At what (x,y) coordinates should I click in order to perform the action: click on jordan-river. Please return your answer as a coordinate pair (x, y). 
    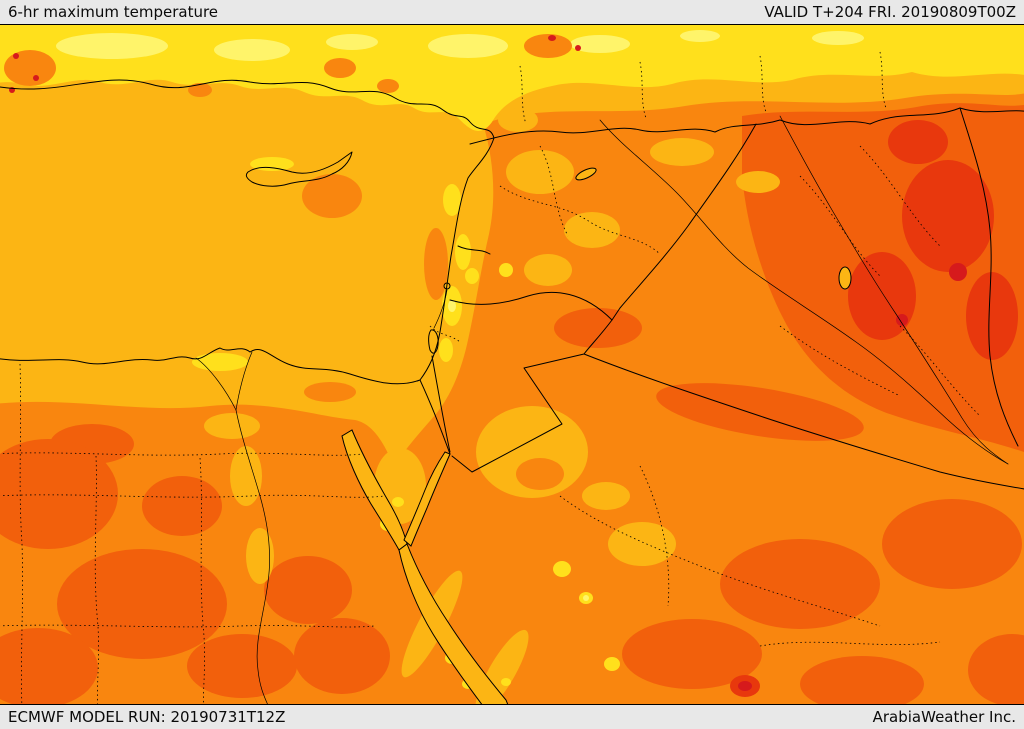
    Looking at the image, I should click on (440, 309).